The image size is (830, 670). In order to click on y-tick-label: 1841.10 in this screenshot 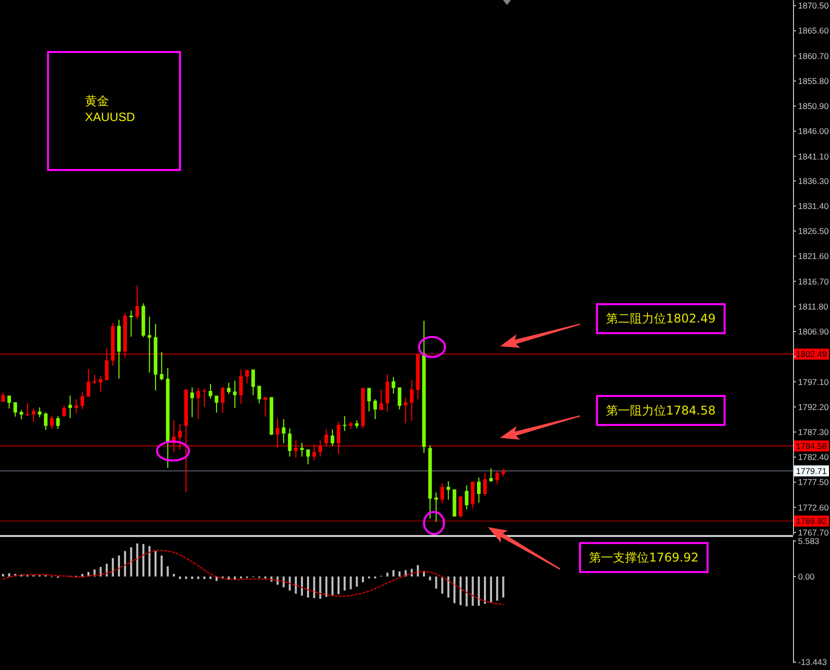, I will do `click(813, 156)`.